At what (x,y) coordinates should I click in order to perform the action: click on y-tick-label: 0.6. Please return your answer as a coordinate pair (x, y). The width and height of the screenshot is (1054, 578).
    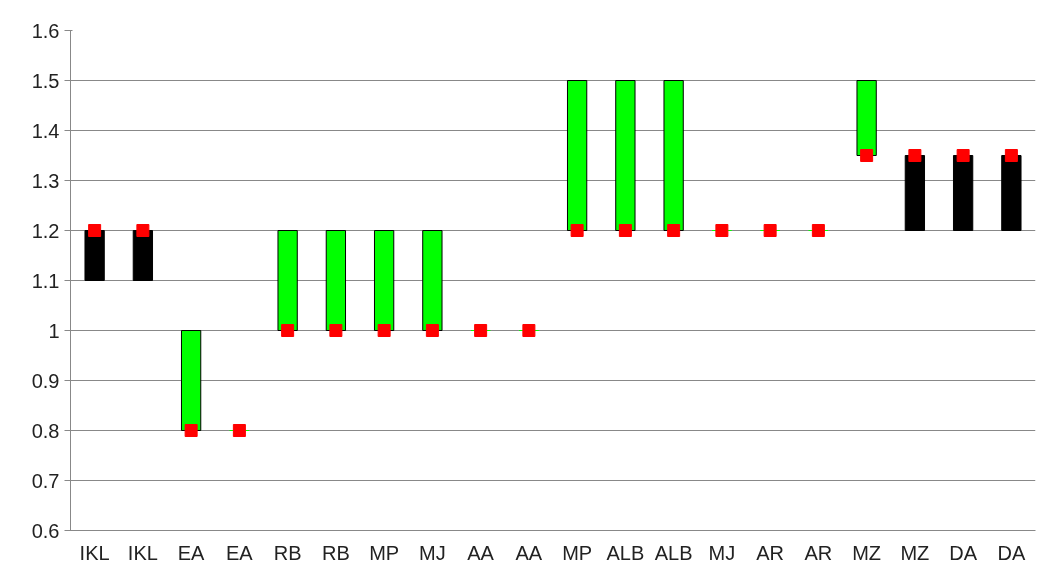
    Looking at the image, I should click on (45, 530).